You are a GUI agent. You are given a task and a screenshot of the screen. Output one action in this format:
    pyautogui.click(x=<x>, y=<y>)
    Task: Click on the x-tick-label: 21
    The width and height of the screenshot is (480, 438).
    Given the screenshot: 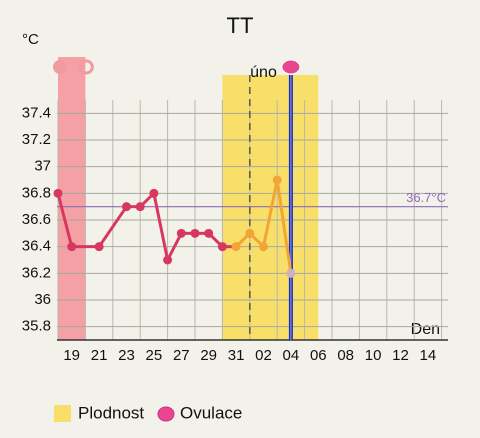 What is the action you would take?
    pyautogui.click(x=99, y=355)
    